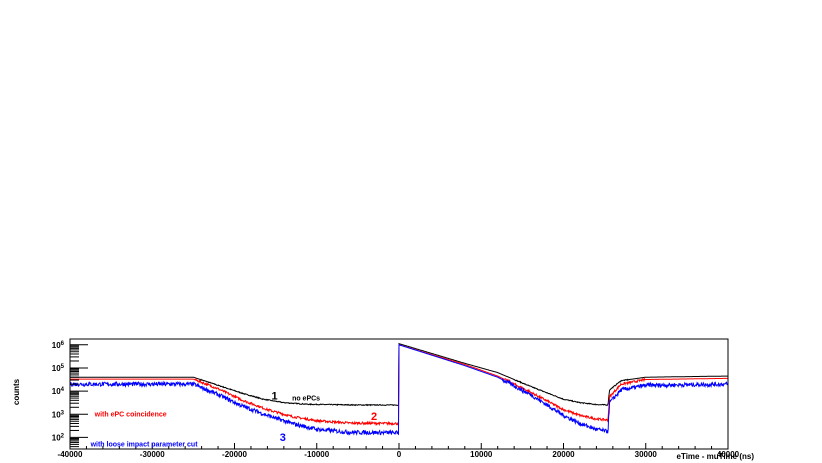 The image size is (822, 463). Describe the element at coordinates (63, 436) in the screenshot. I see `y-tick-exponent: 2` at that location.